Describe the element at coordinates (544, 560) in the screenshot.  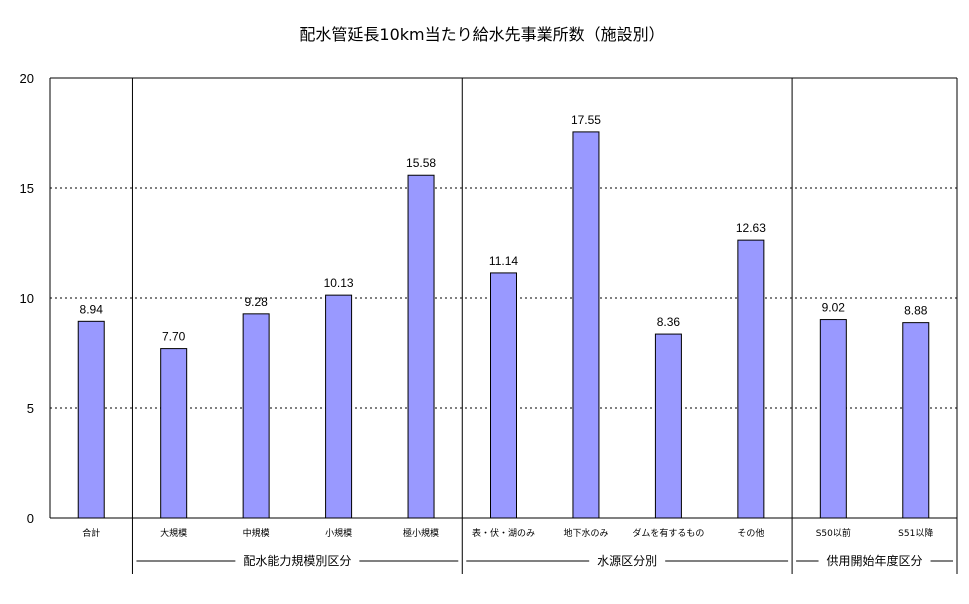
I see `group-labels: 配水能力規模別区分 水源区分別 供用開始年度区分` at that location.